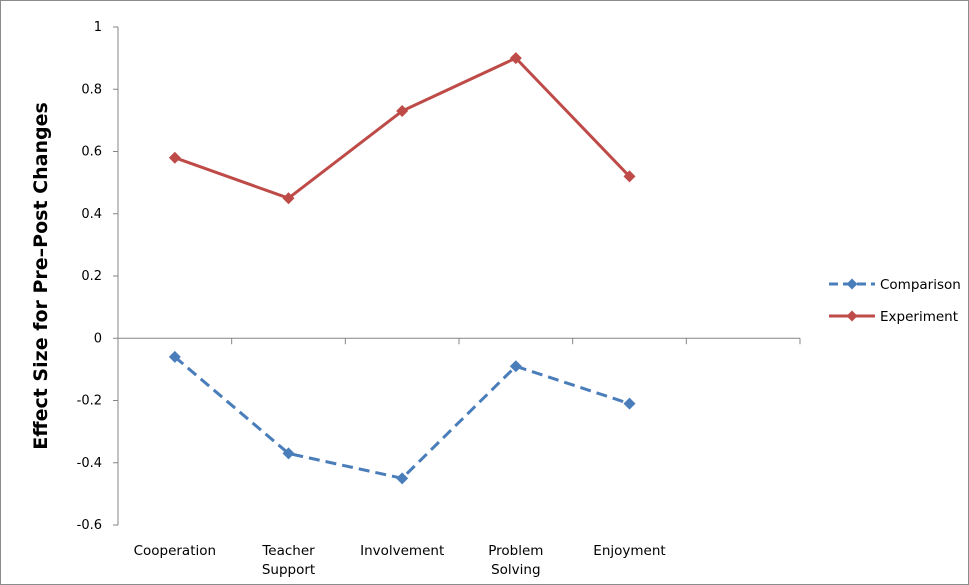  I want to click on x-tick-label: Cooperation, so click(175, 551).